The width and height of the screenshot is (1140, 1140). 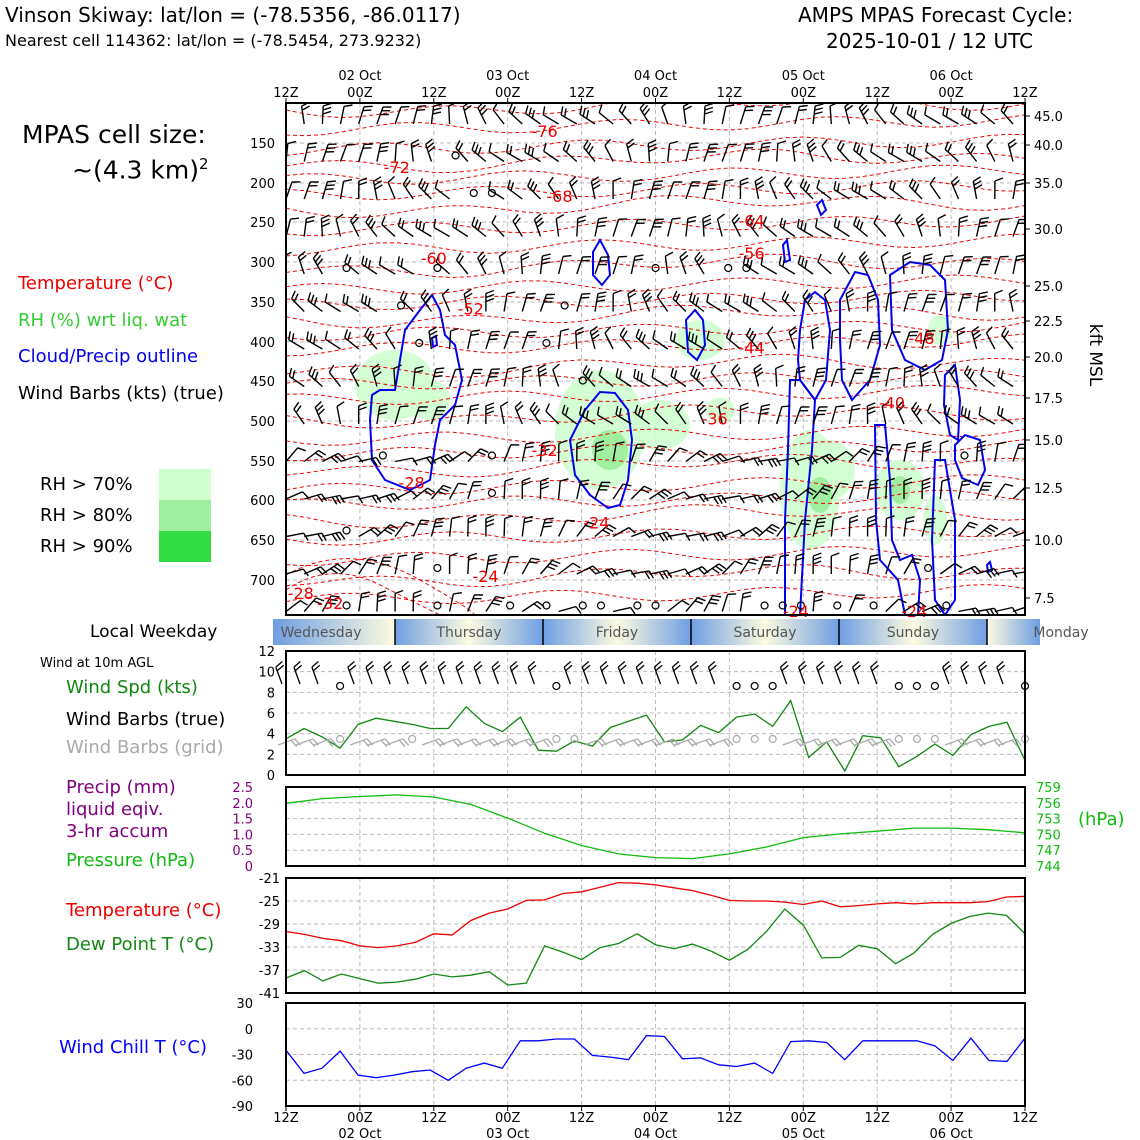 I want to click on temperature-contour, so click(x=655, y=465).